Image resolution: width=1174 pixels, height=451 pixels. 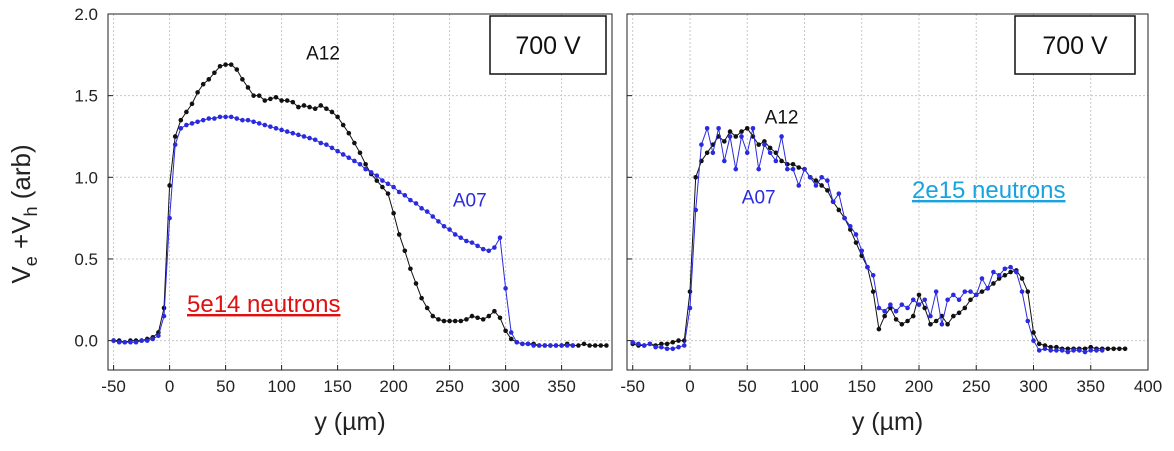 I want to click on x-tick-label: -50, so click(x=632, y=386).